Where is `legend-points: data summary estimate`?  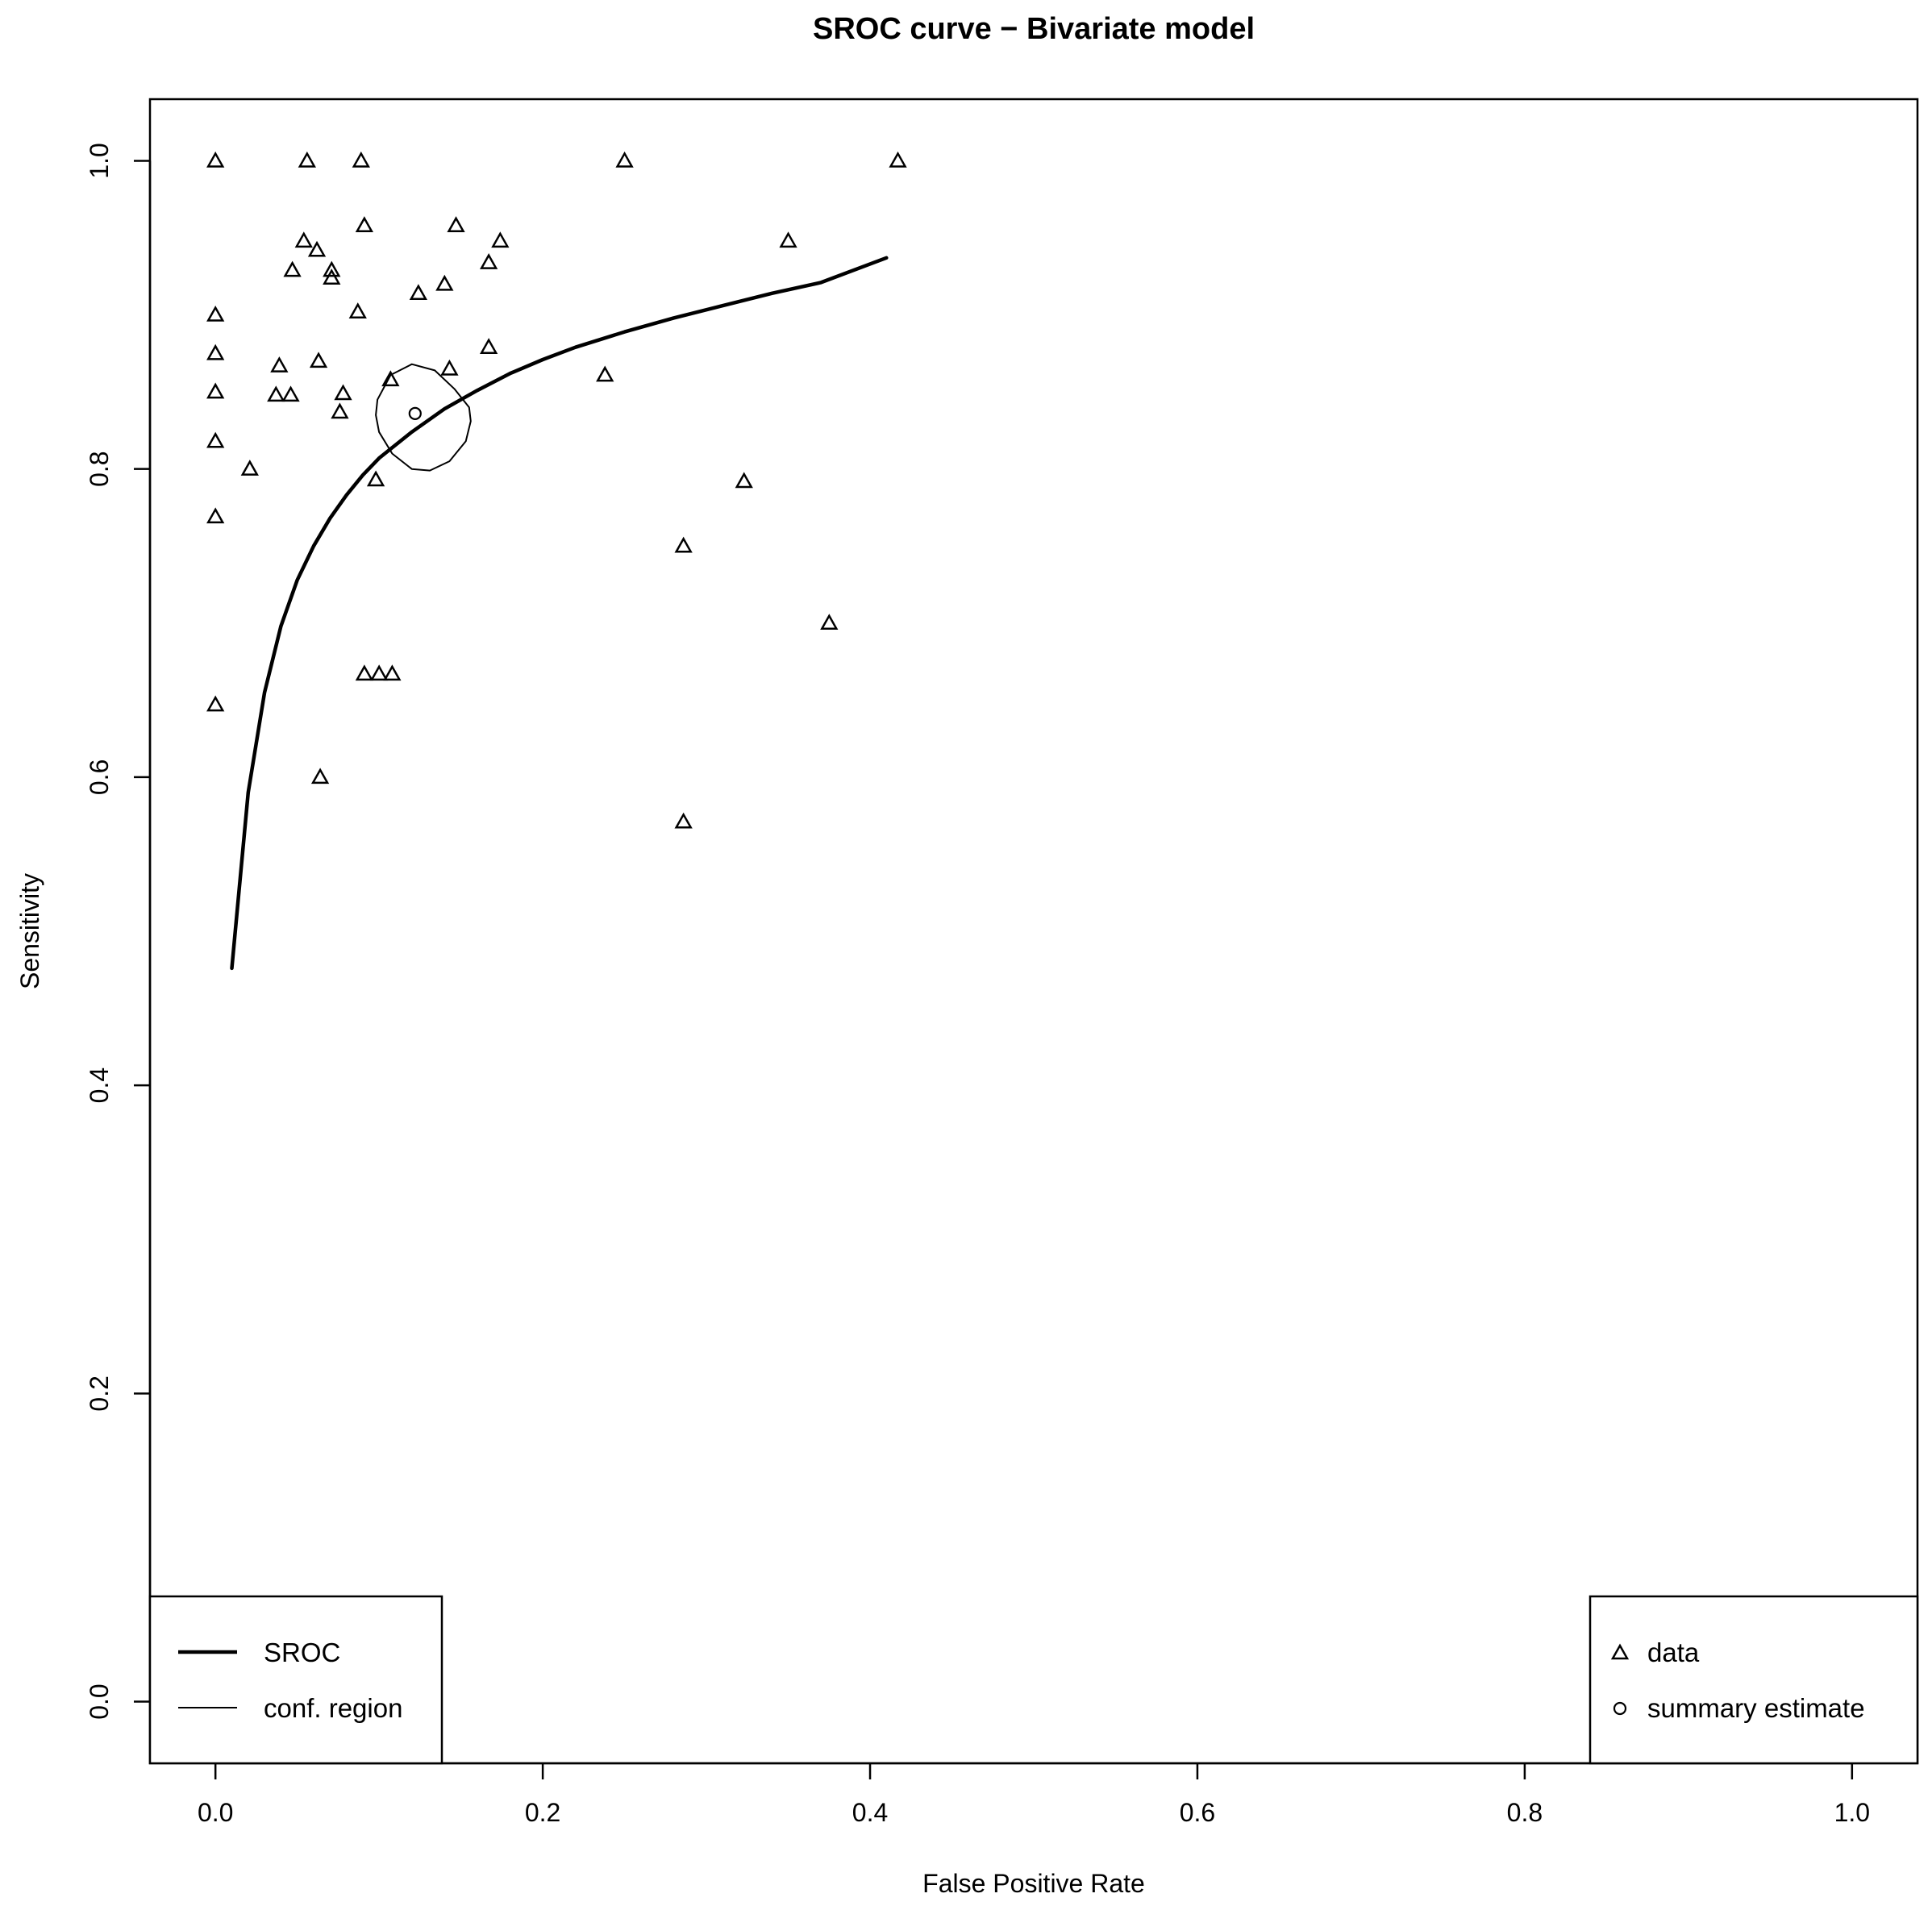 legend-points: data summary estimate is located at coordinates (1754, 1680).